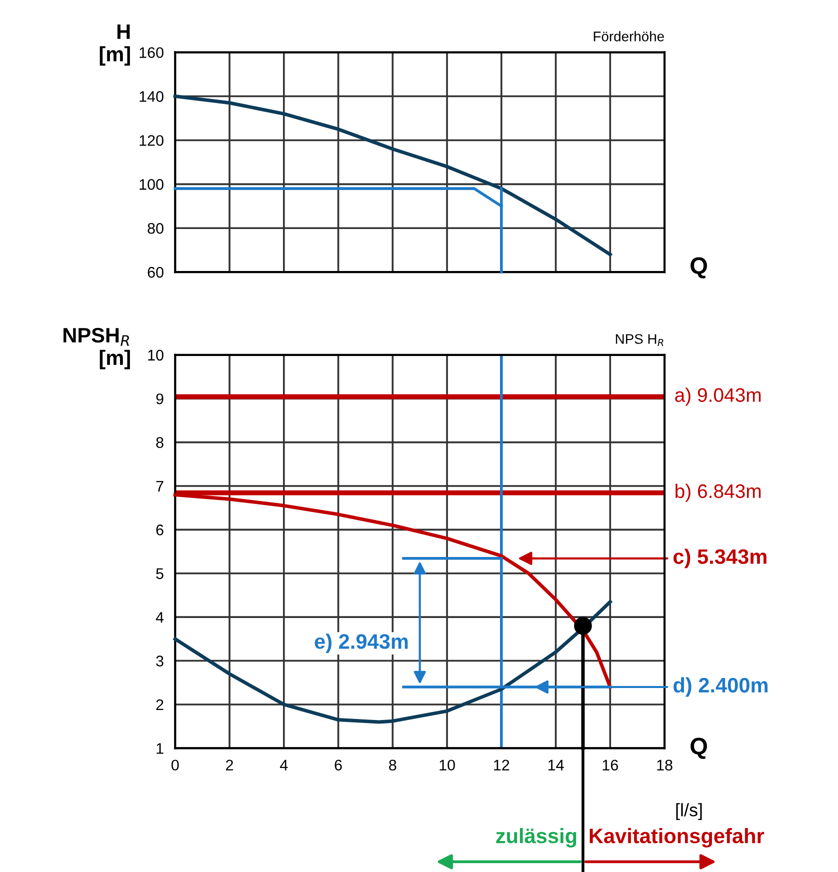 This screenshot has width=838, height=872. I want to click on chart-title: Förderhöhe, so click(629, 36).